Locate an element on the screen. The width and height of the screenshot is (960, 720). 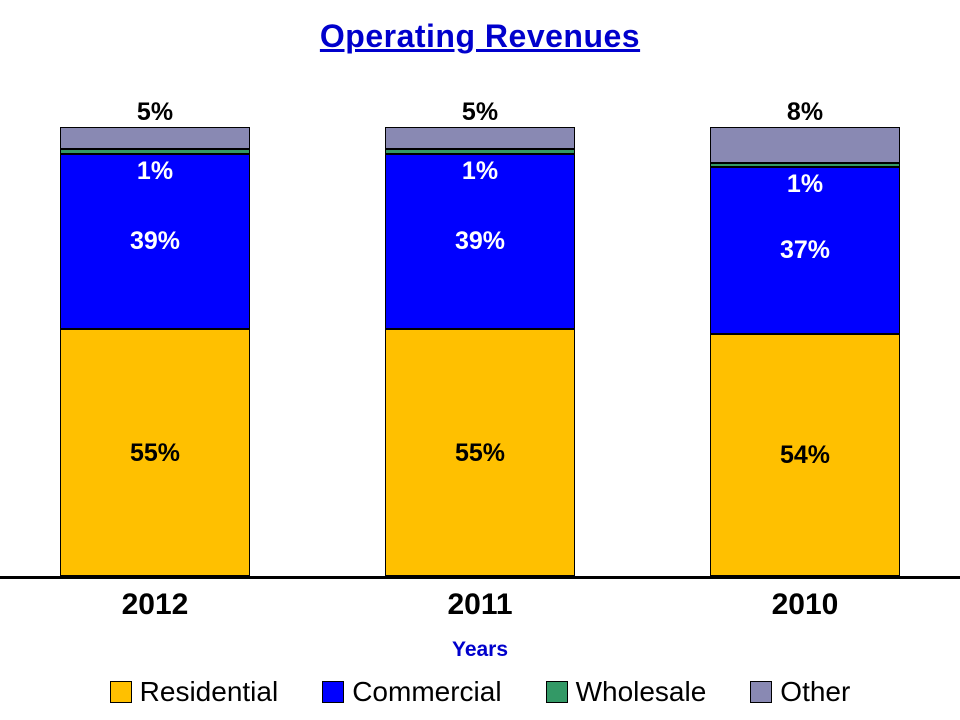
segment-label-other-2011: 5% is located at coordinates (480, 112).